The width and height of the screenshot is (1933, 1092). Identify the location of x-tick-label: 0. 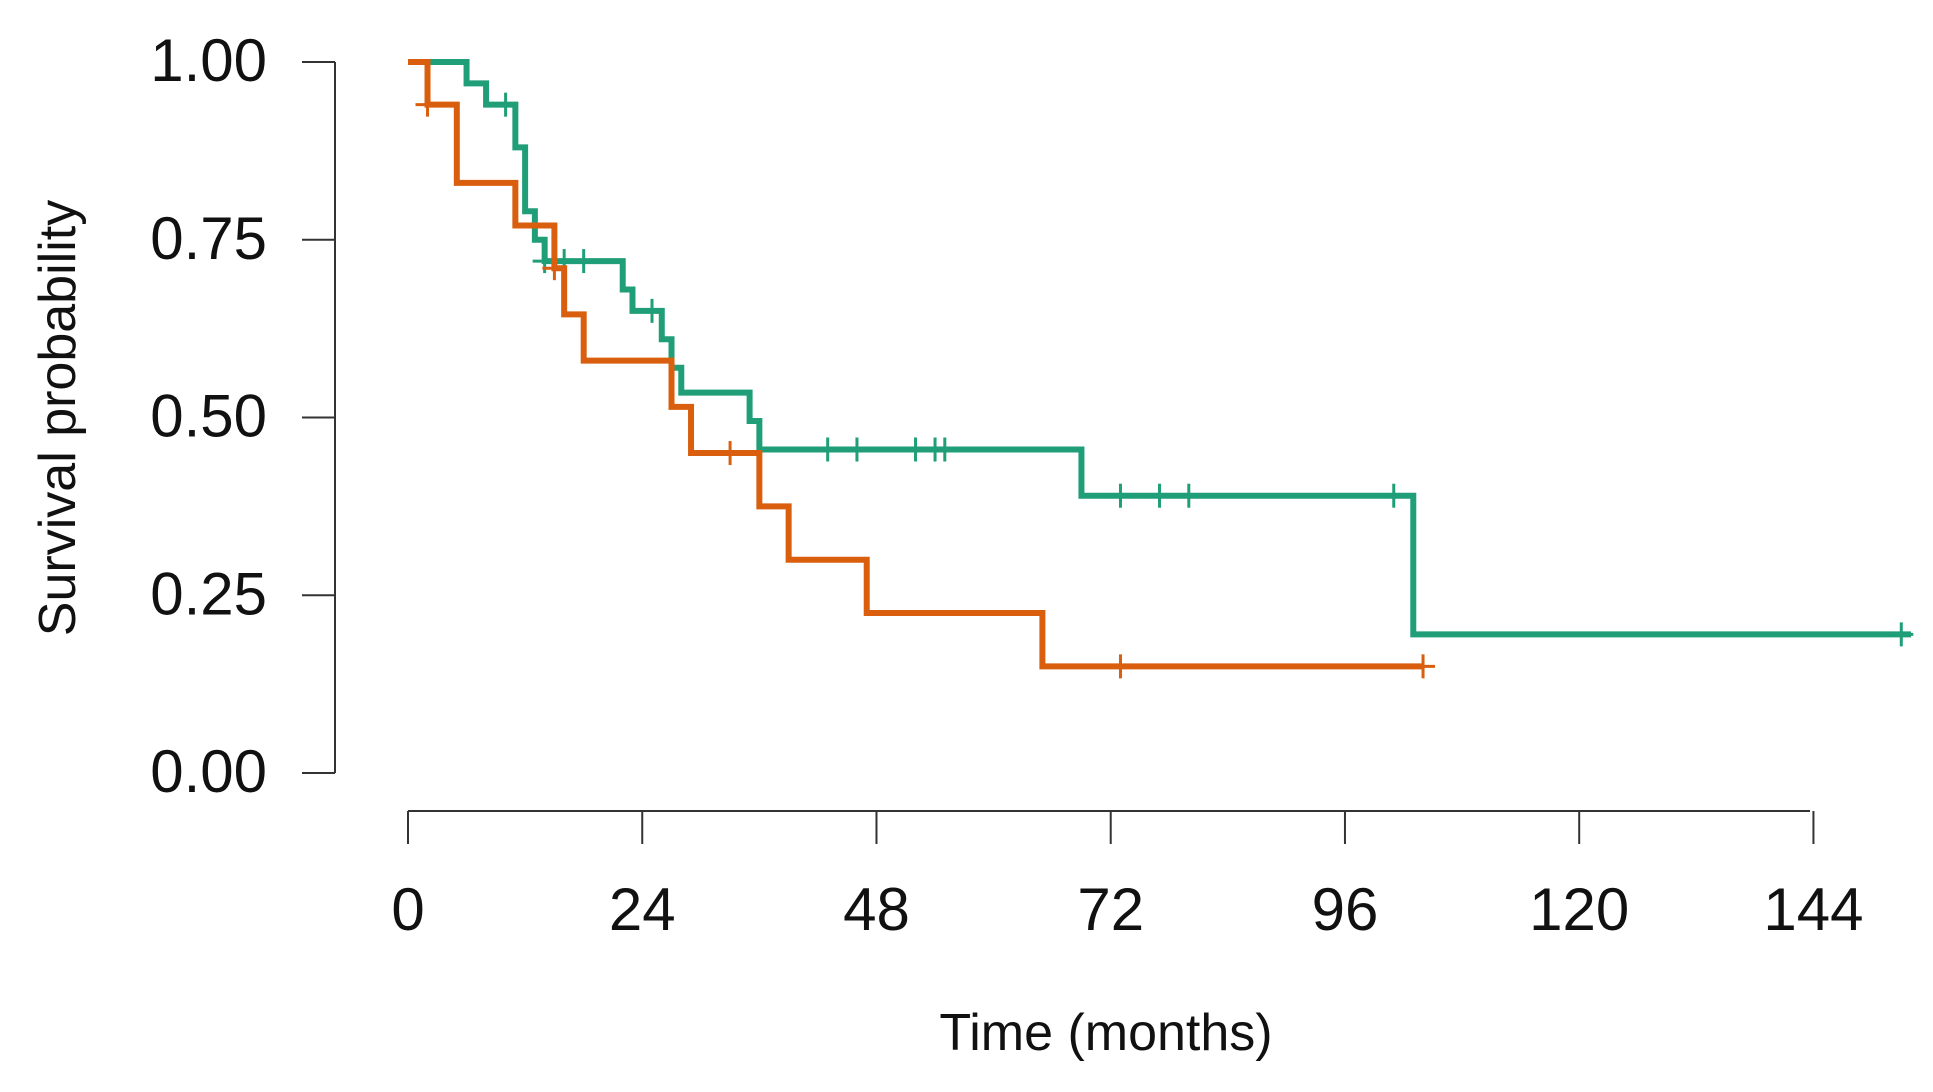
(407, 909).